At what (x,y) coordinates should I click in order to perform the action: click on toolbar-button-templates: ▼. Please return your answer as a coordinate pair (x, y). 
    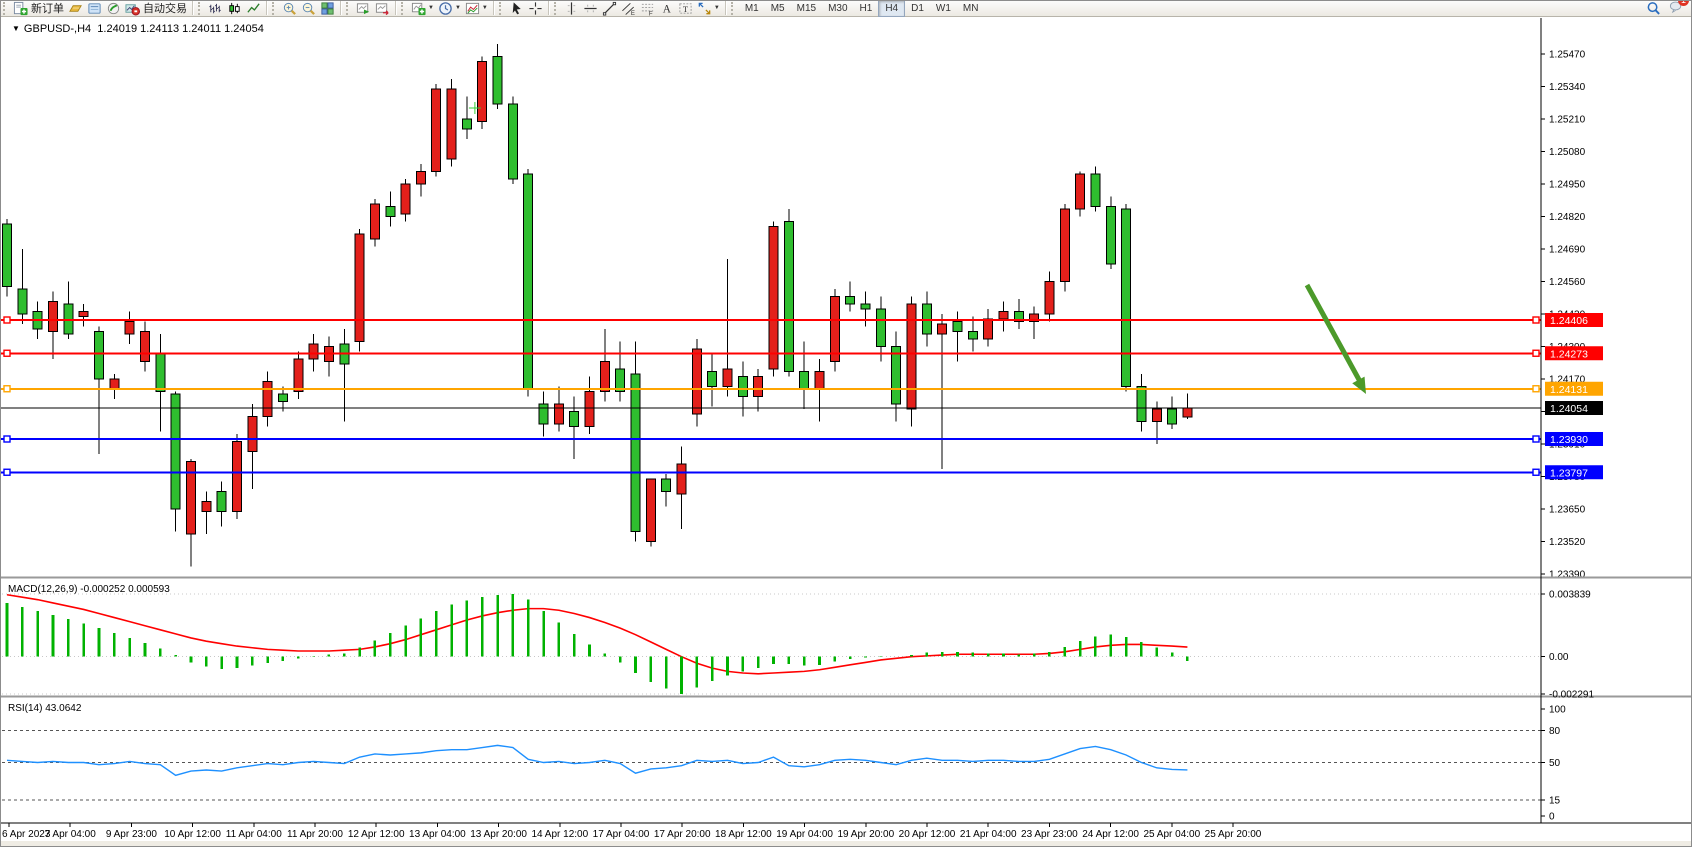
    Looking at the image, I should click on (476, 8).